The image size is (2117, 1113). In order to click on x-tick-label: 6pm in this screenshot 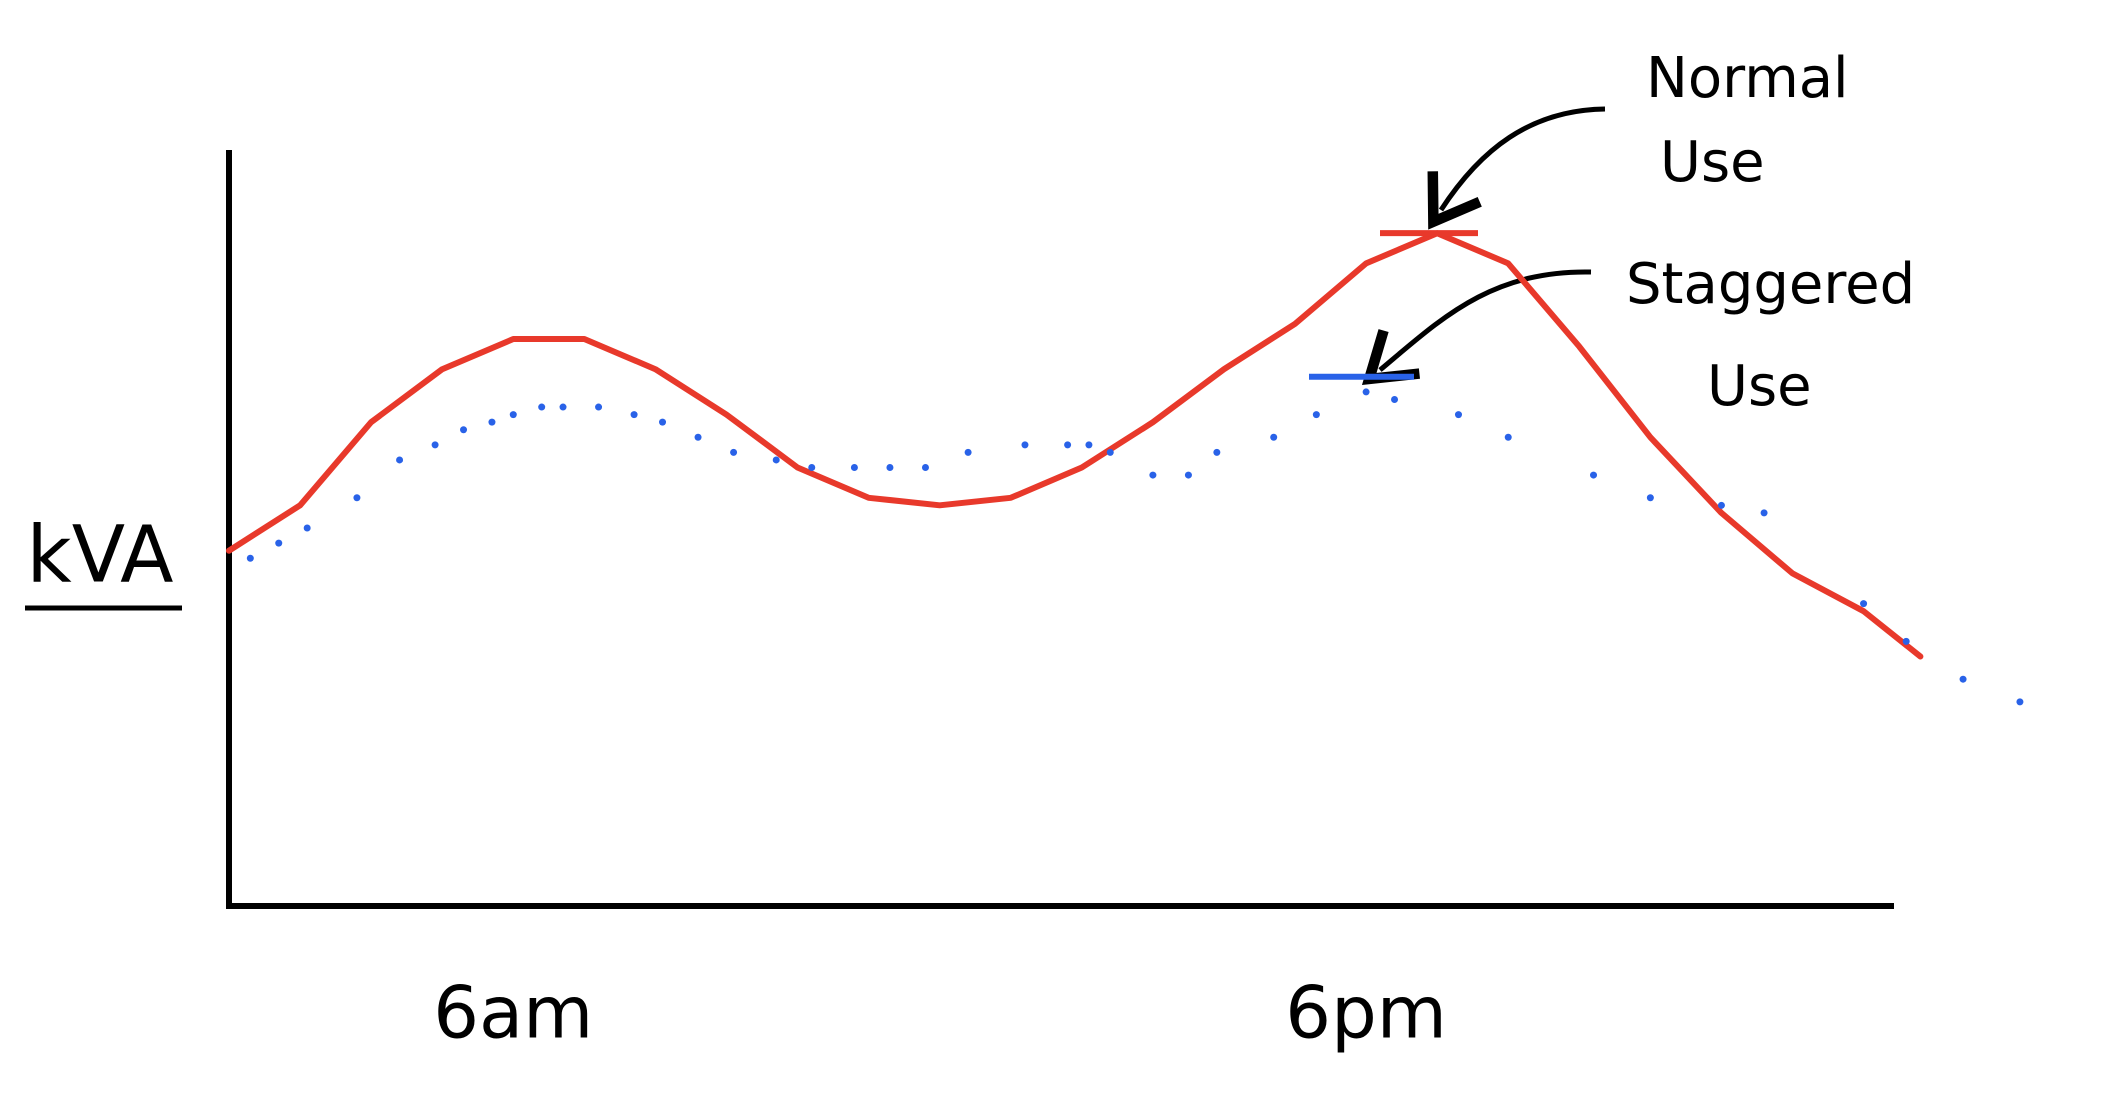, I will do `click(1366, 1013)`.